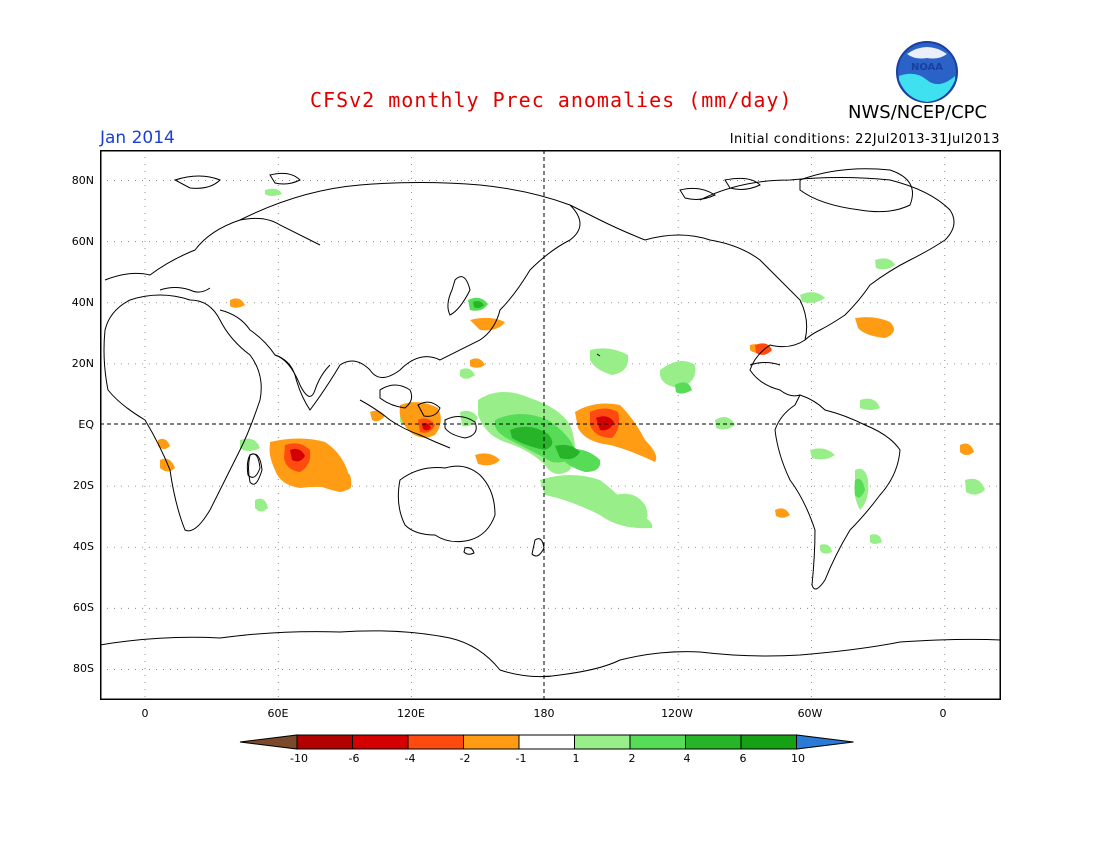 This screenshot has height=850, width=1100. I want to click on lat-label-40s: 40S, so click(83, 546).